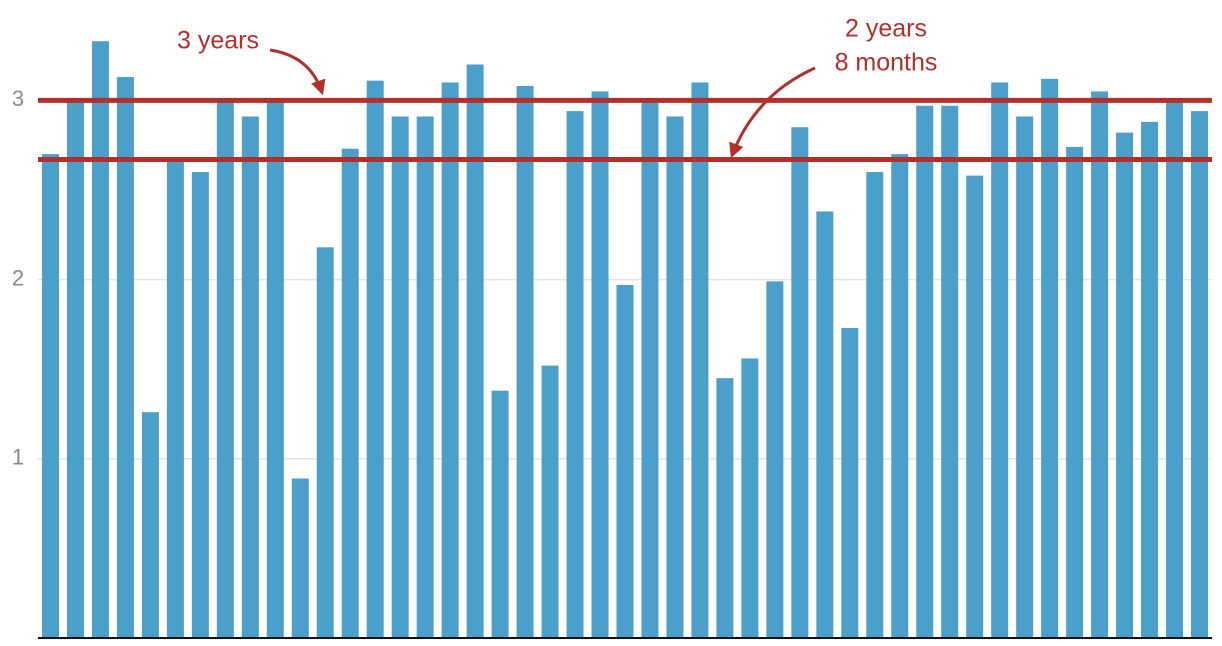 This screenshot has height=646, width=1222. I want to click on annotation: 8 months, so click(886, 63).